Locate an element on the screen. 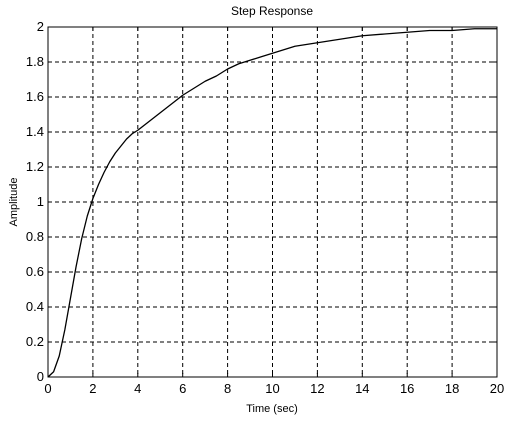 This screenshot has height=427, width=515. y-tick-label: 0.8 is located at coordinates (35, 236).